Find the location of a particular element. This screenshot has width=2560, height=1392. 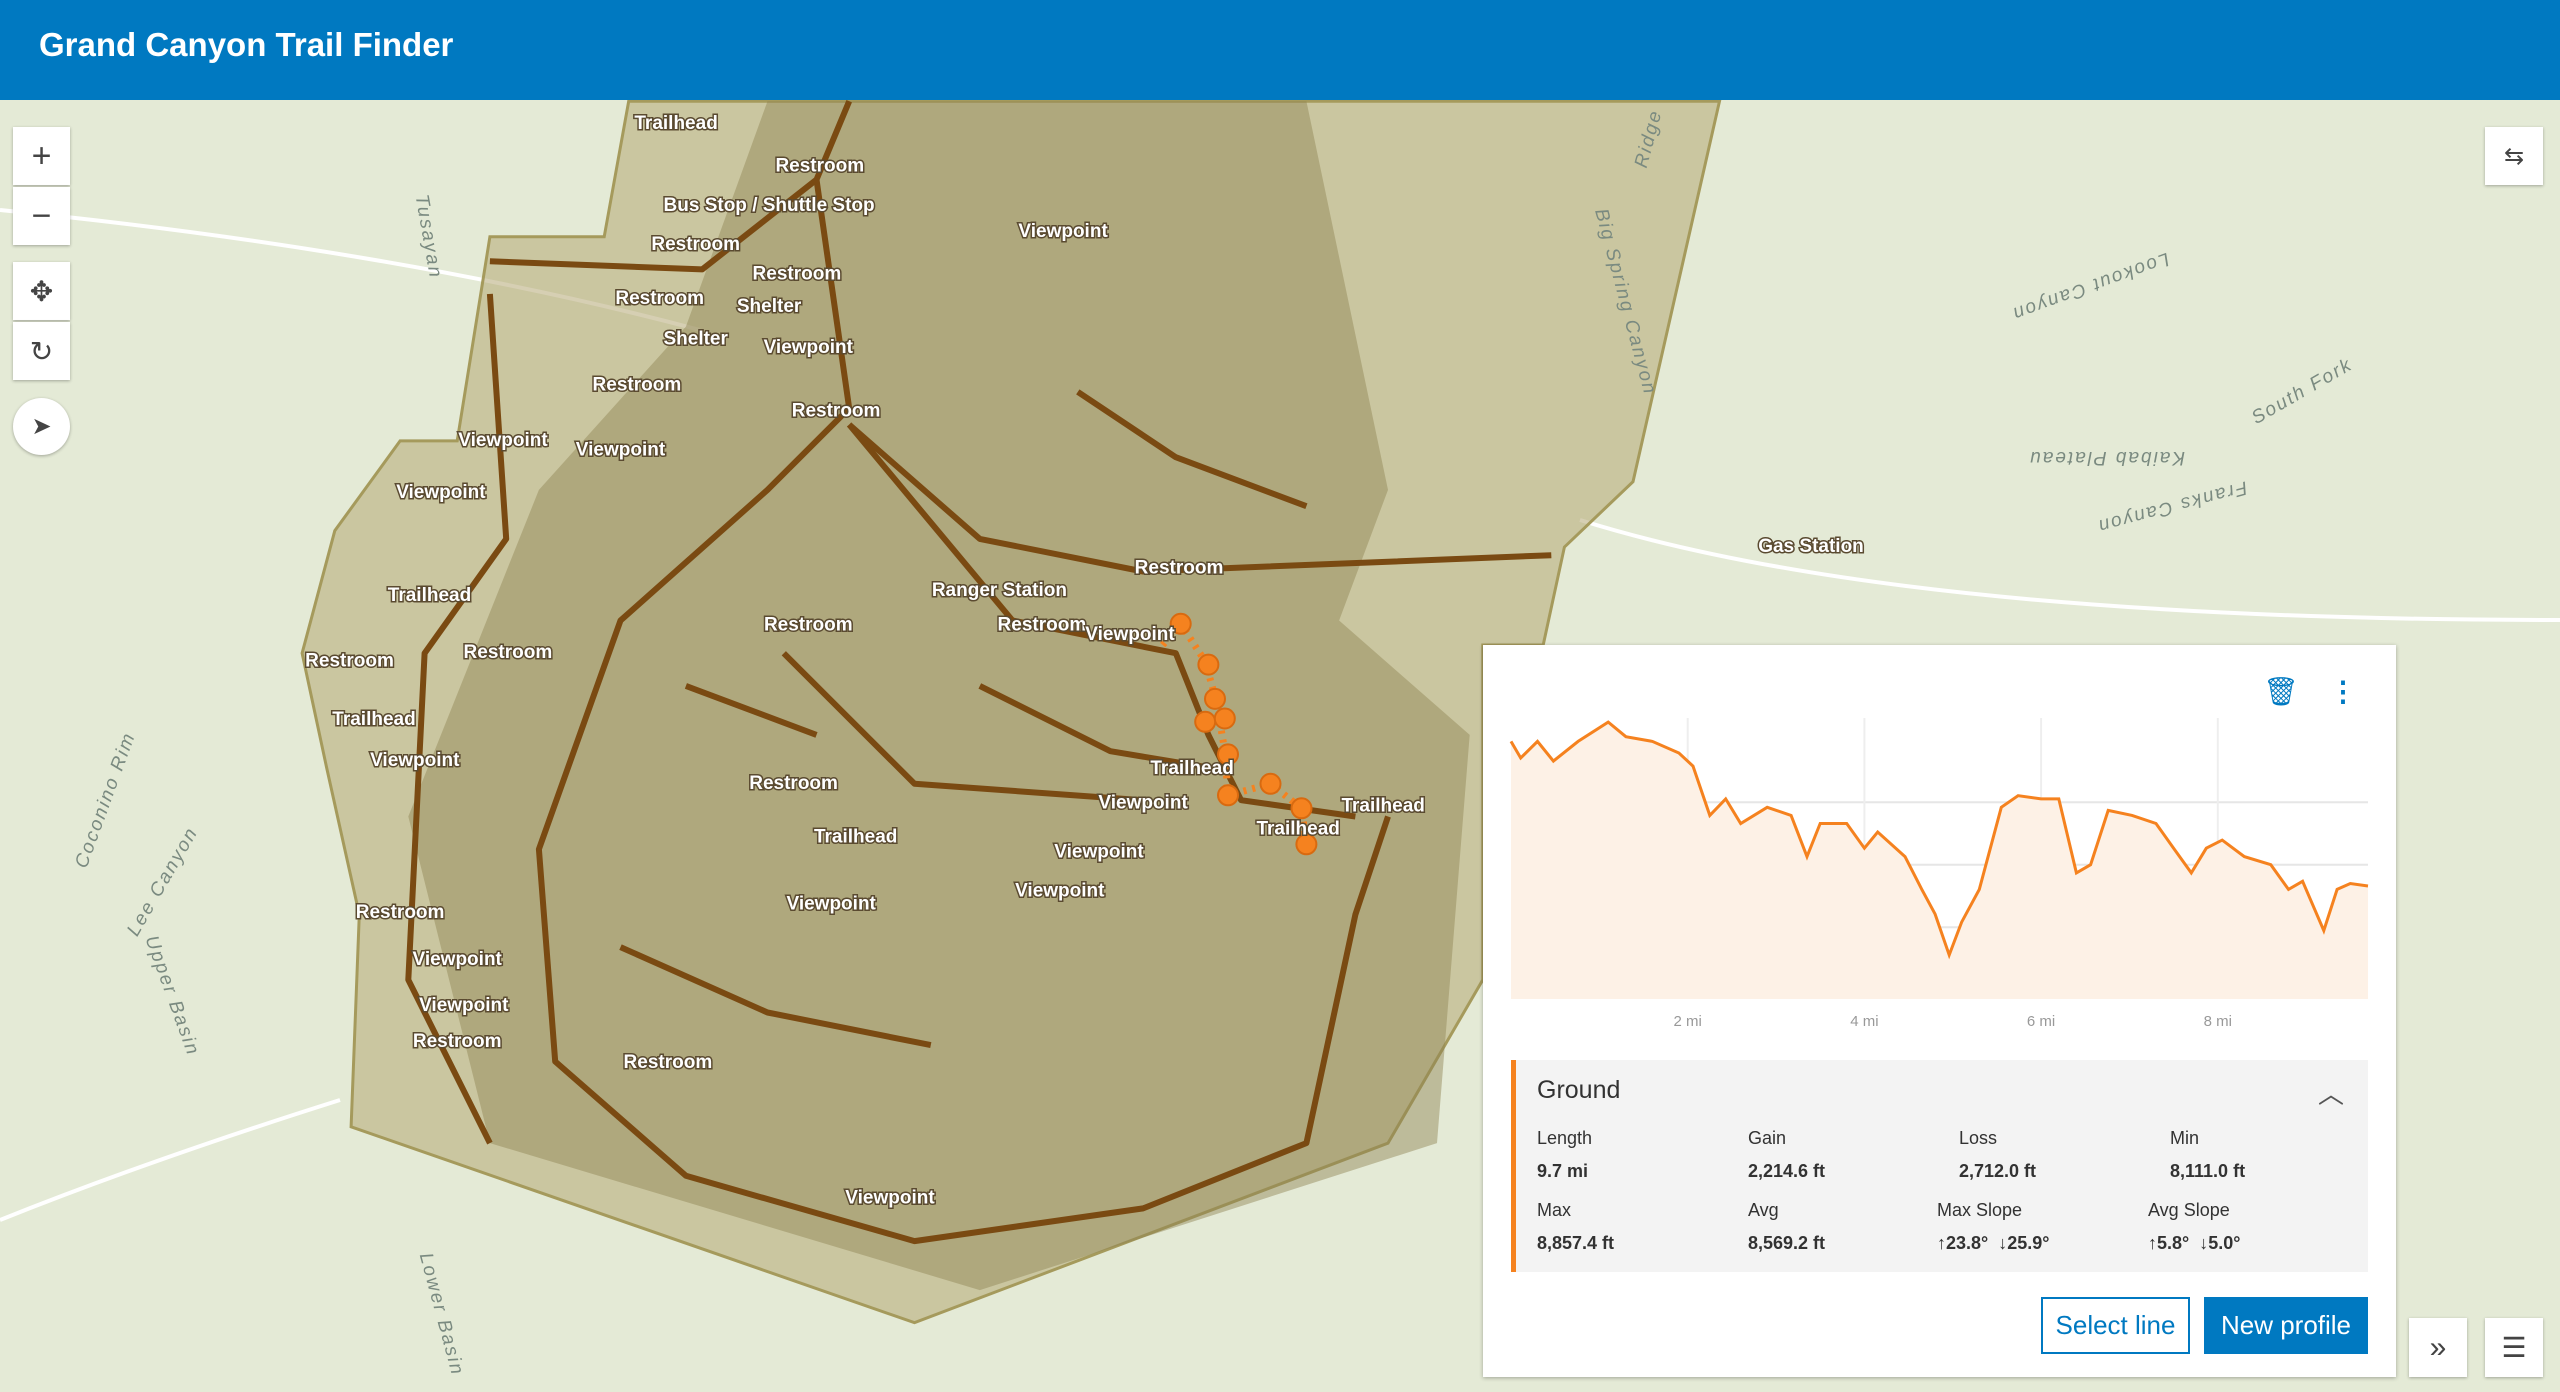

map-label: Bus Stop / Shuttle Stop is located at coordinates (769, 205).